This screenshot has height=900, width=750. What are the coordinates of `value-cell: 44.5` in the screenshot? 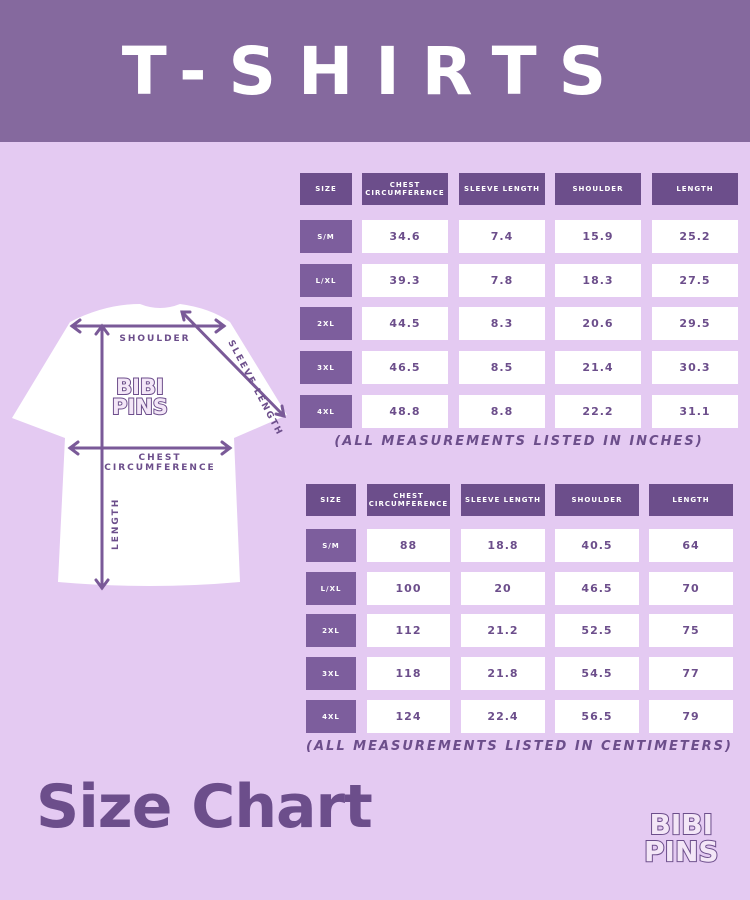 It's located at (405, 323).